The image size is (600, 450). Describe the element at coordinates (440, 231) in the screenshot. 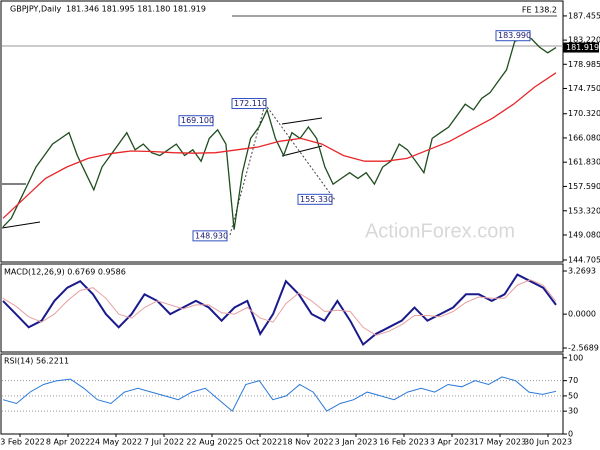

I see `watermark: ActionForex.com` at that location.